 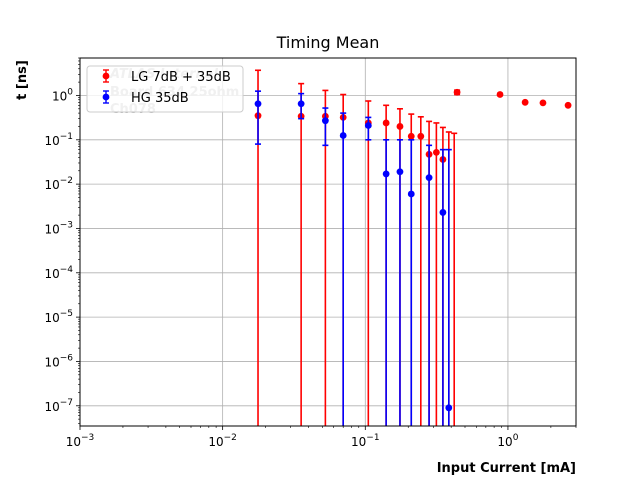 I want to click on x-tick-label: 10⁻², so click(x=222, y=441).